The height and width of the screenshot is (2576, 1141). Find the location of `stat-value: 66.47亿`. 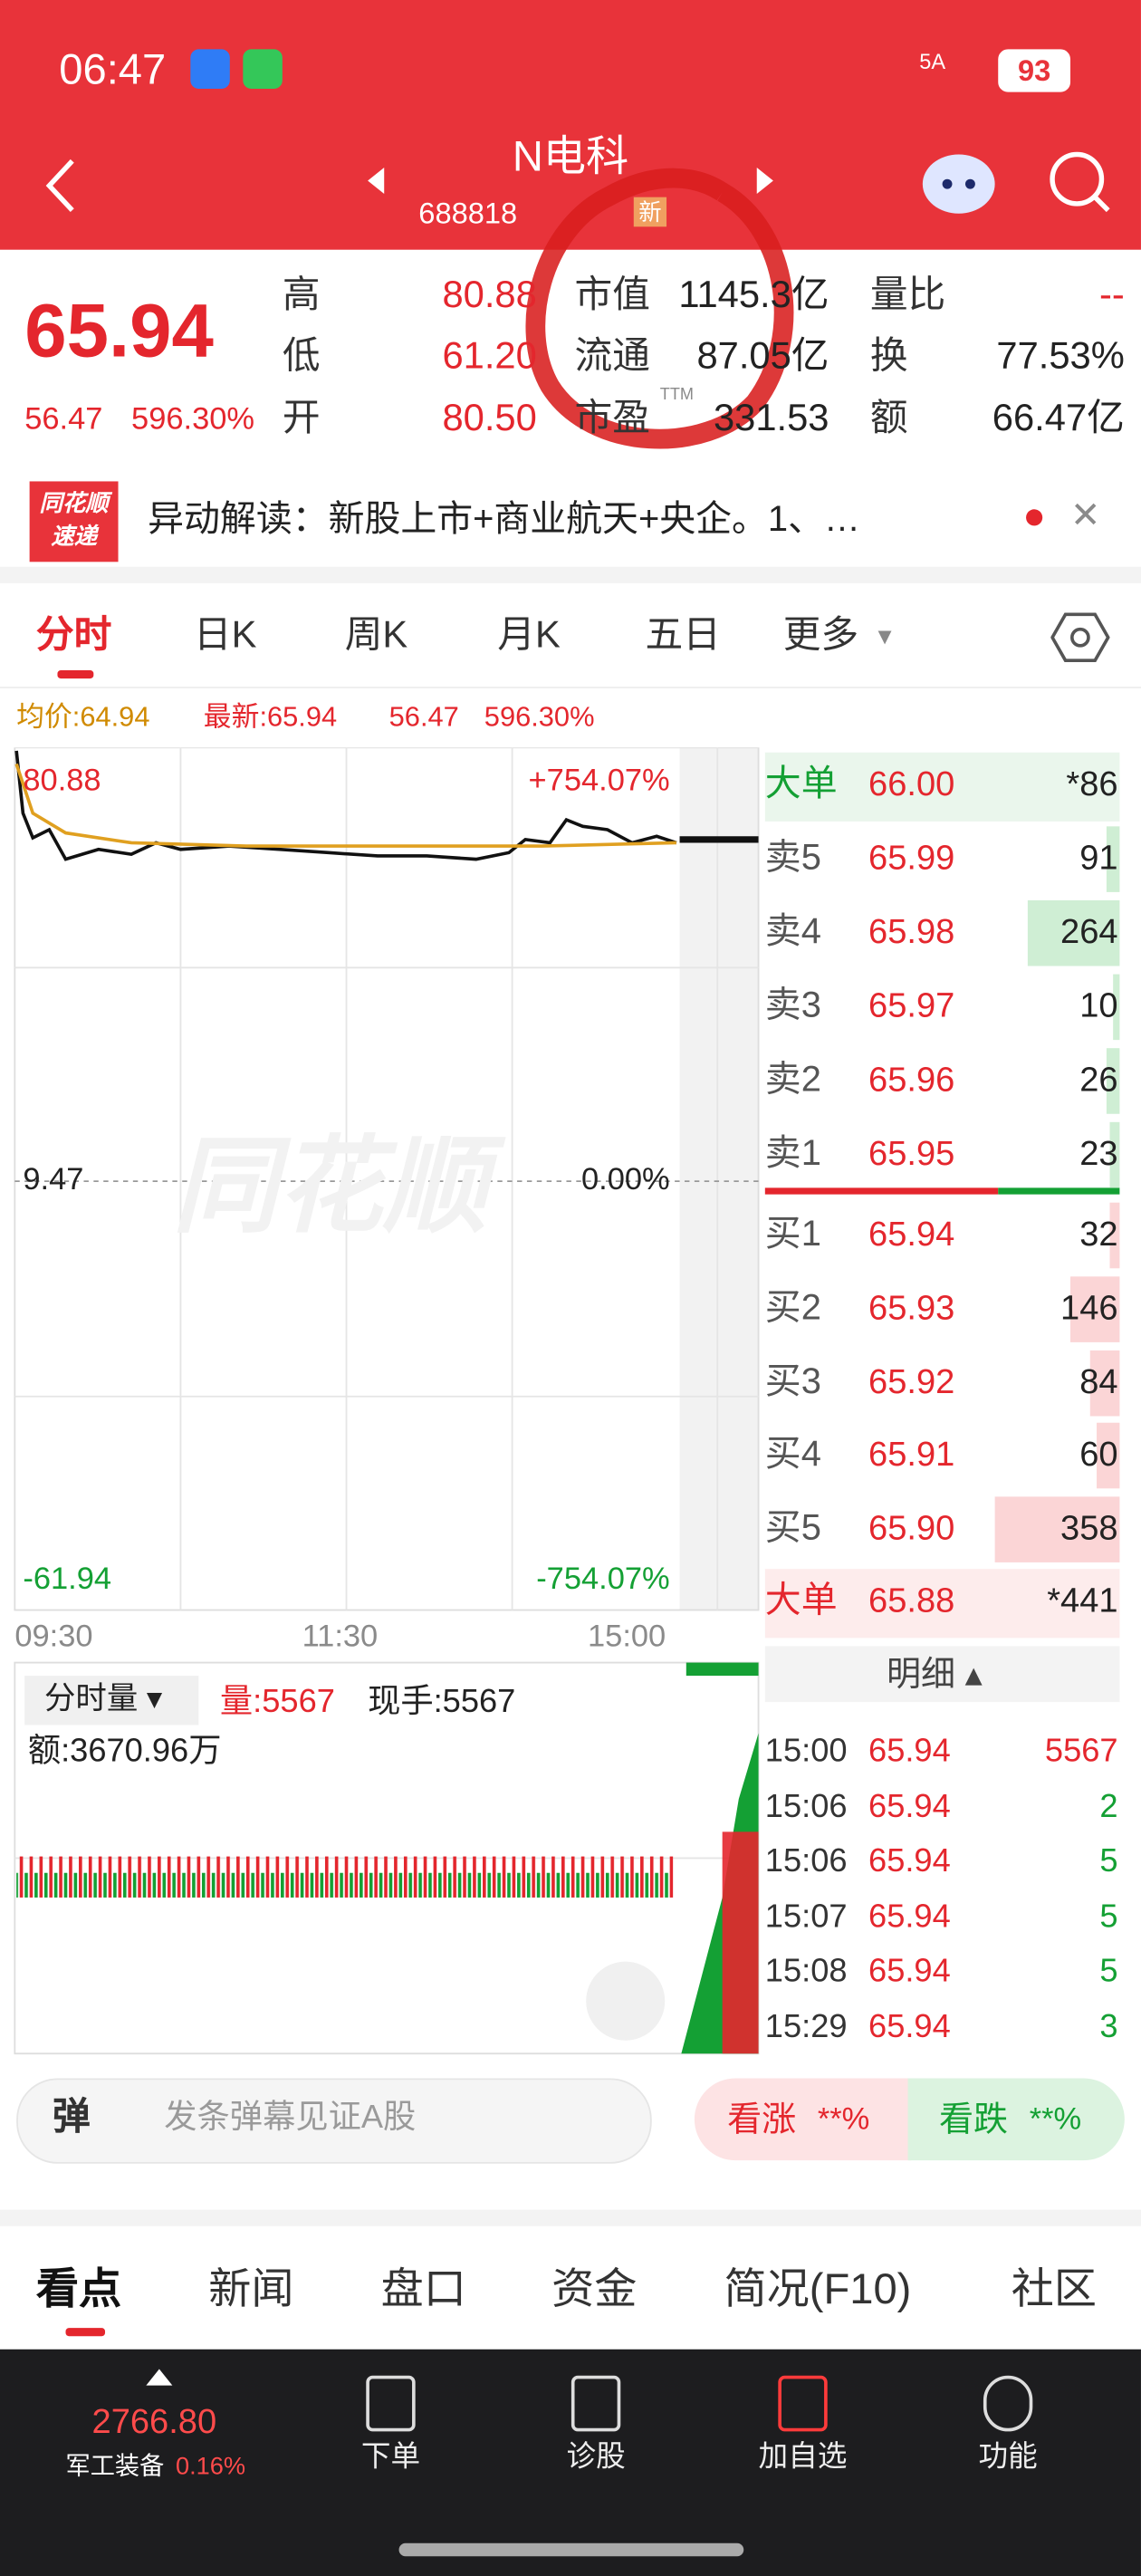

stat-value: 66.47亿 is located at coordinates (1059, 417).